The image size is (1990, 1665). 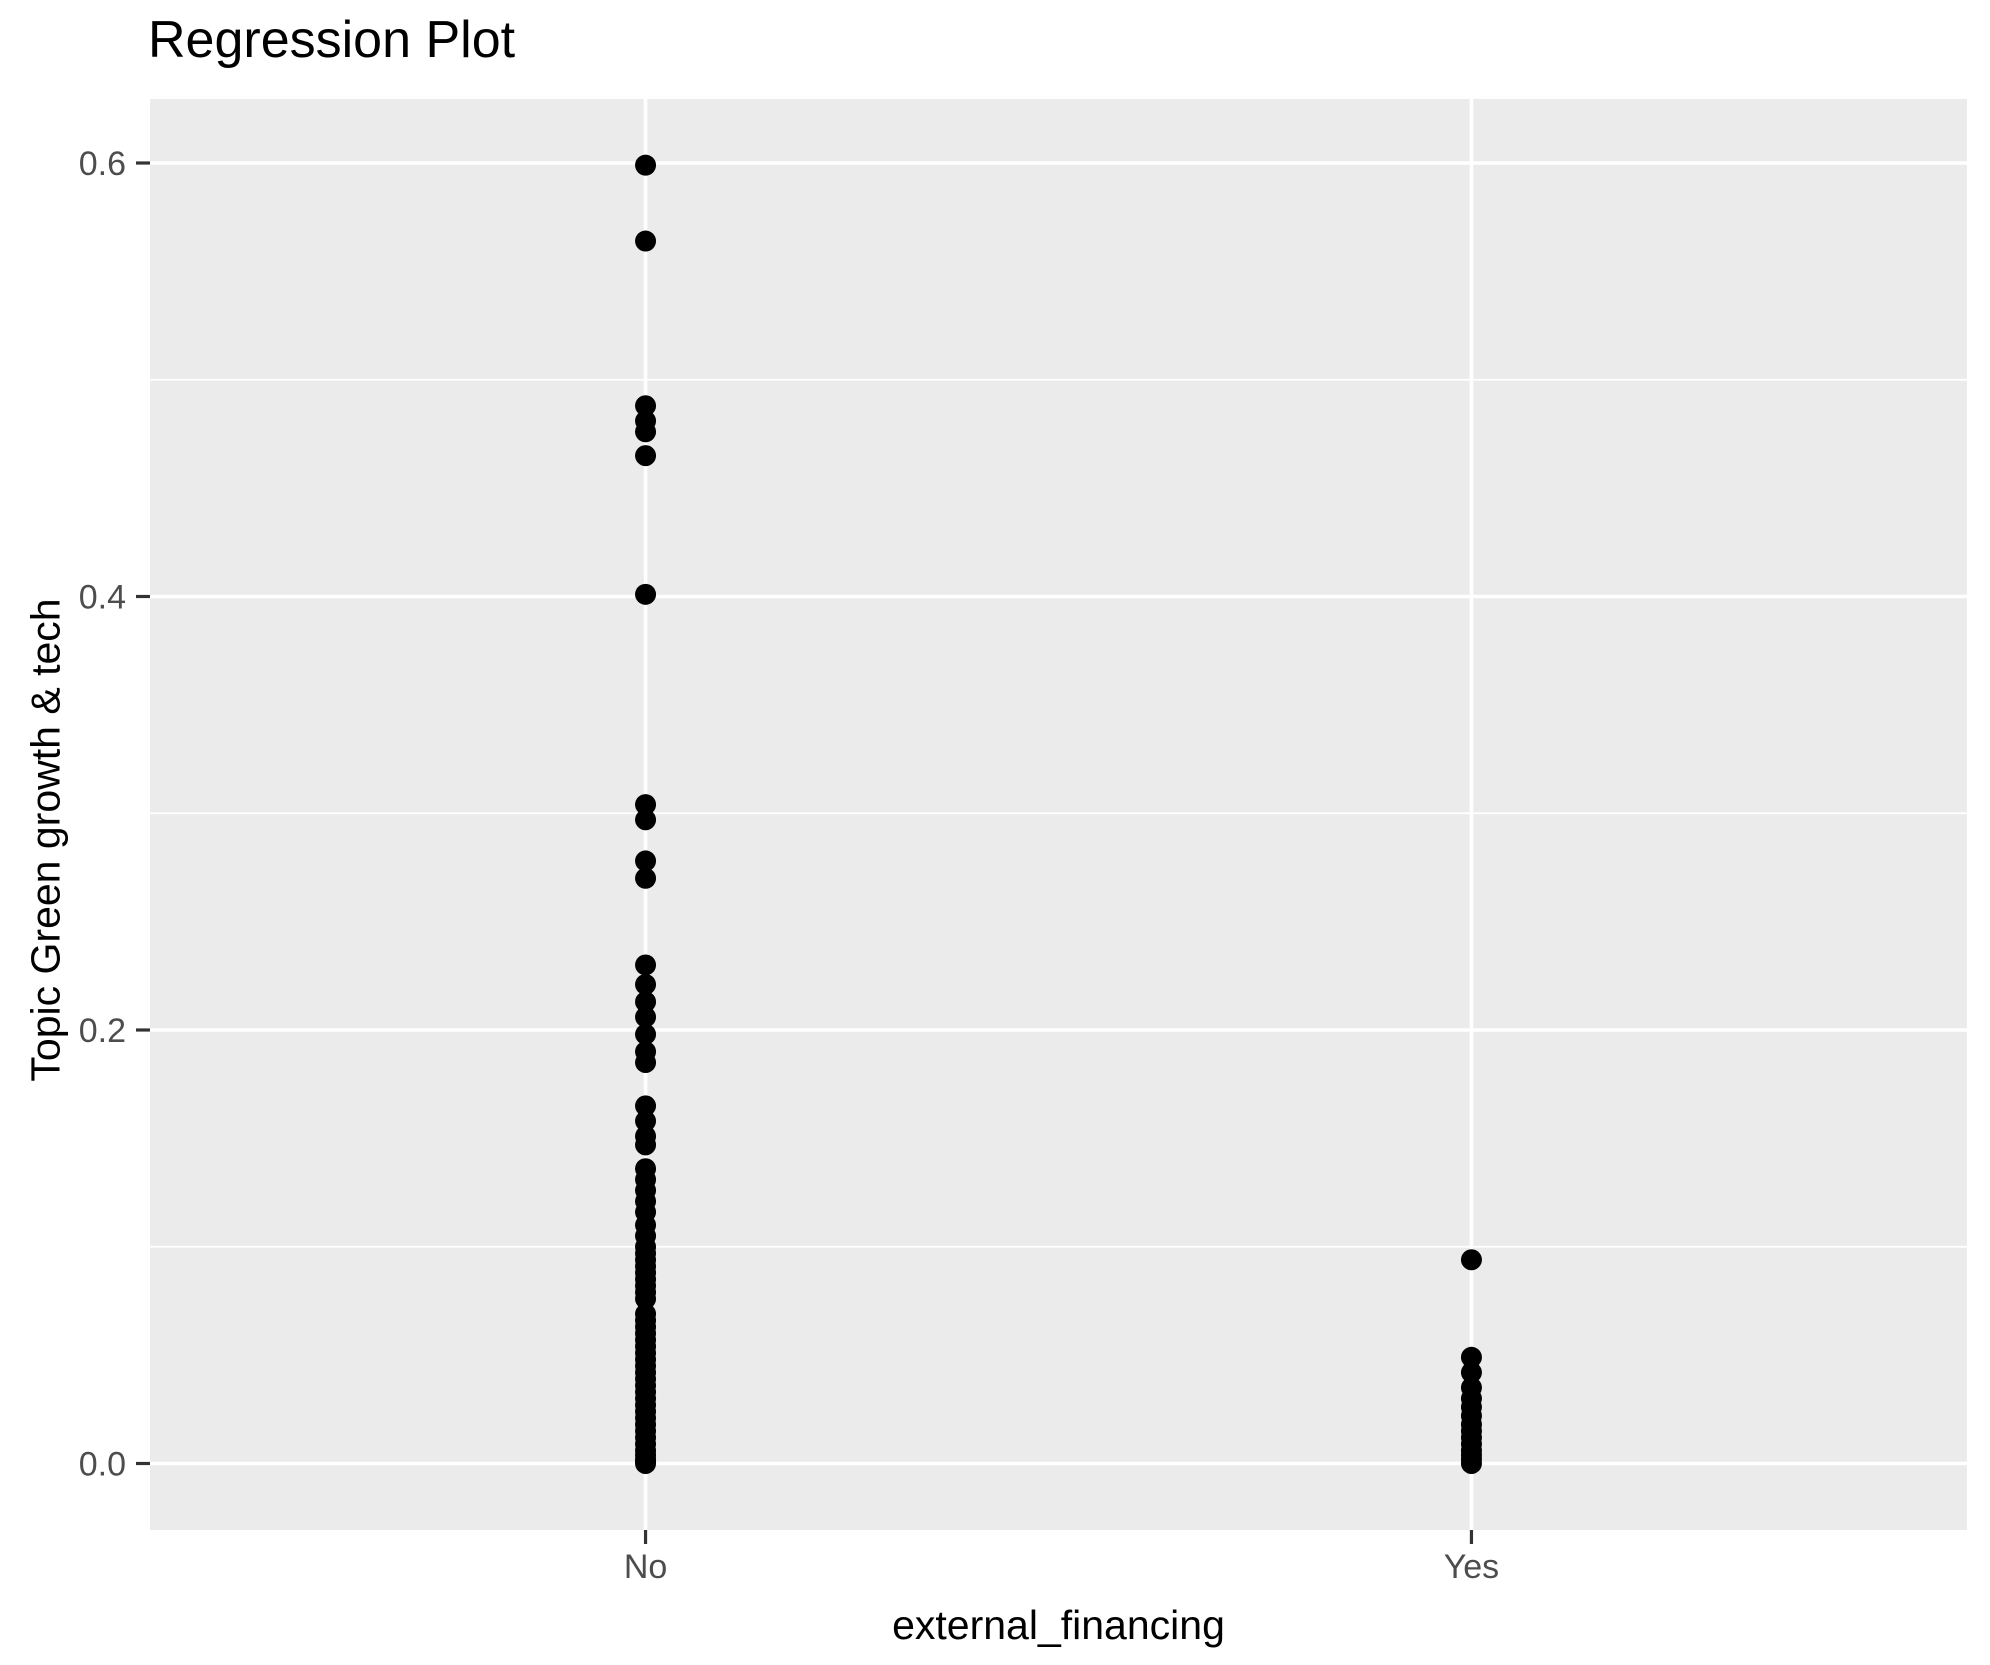 I want to click on x-tick-label: No, so click(x=645, y=1567).